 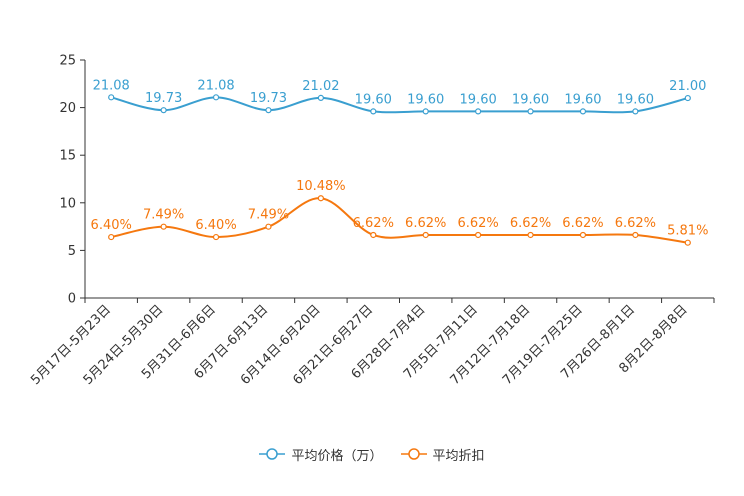 I want to click on y-tick-label: 20, so click(x=67, y=108).